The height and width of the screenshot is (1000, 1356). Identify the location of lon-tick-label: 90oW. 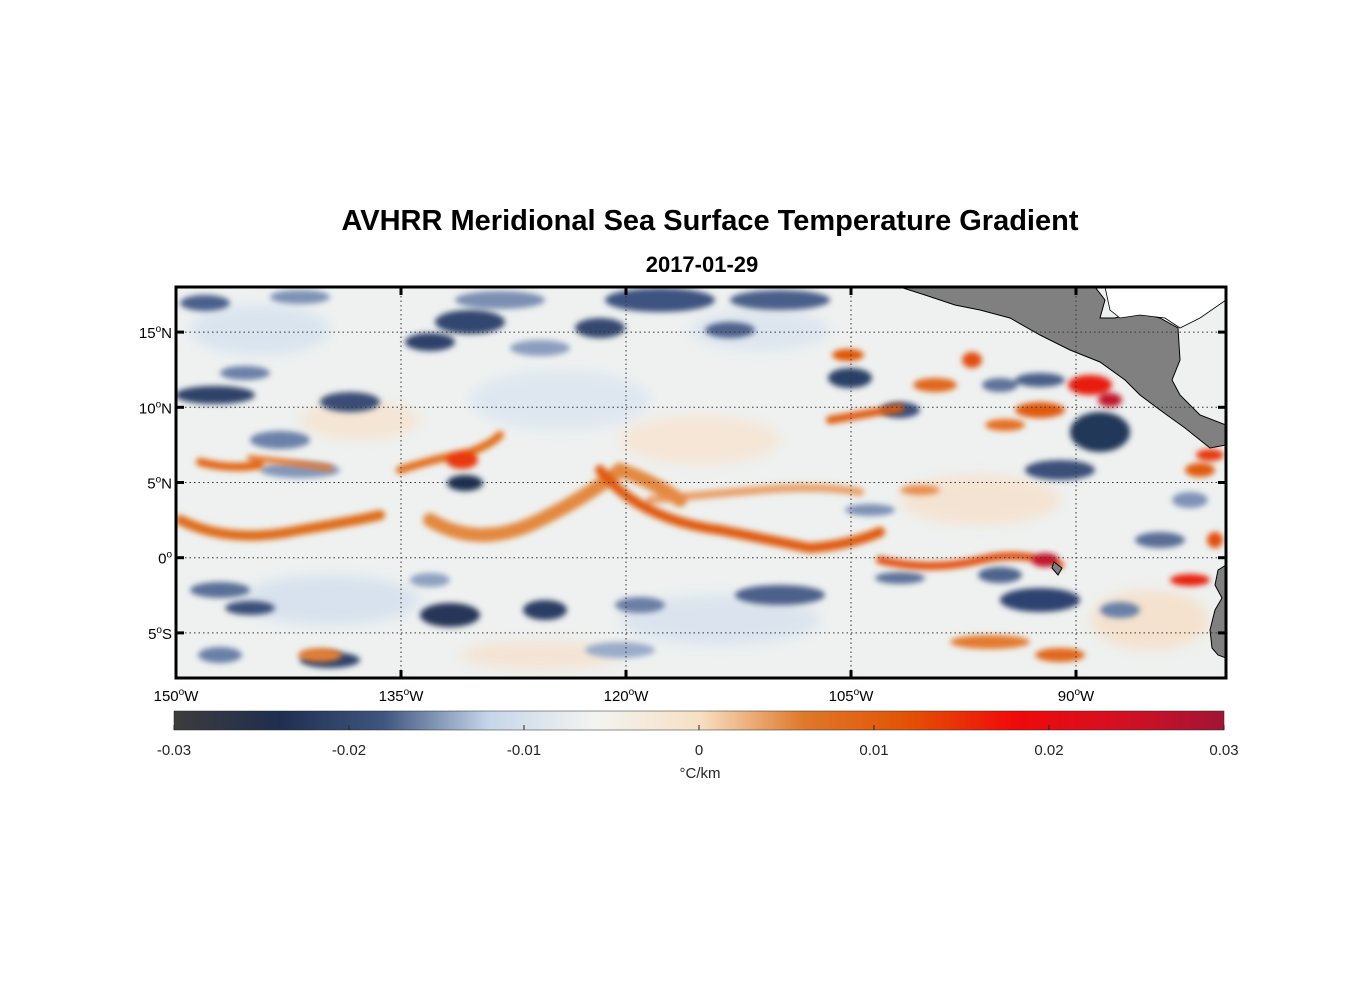
(1076, 696).